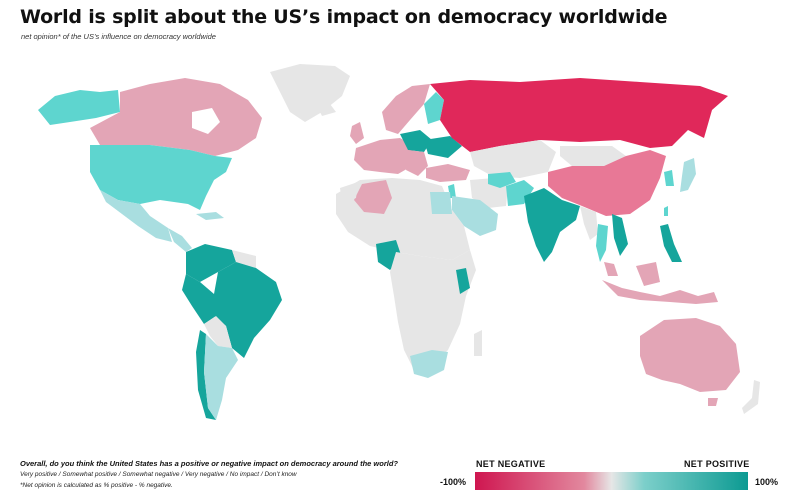 The image size is (800, 501). What do you see at coordinates (161, 177) in the screenshot?
I see `usa` at bounding box center [161, 177].